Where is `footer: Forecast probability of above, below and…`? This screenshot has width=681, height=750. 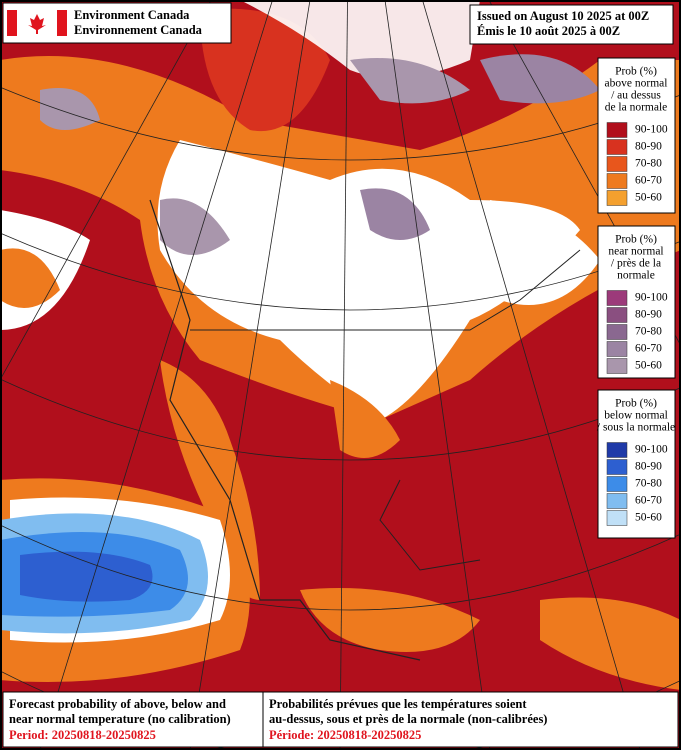
footer: Forecast probability of above, below and… is located at coordinates (340, 719).